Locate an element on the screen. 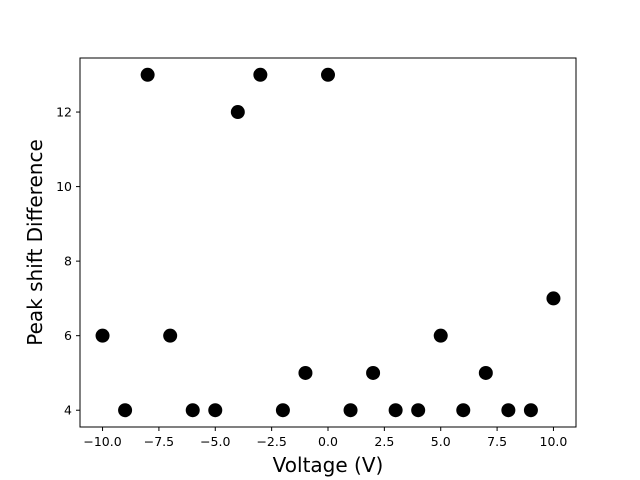  x-tick-label: −5.0 is located at coordinates (215, 441).